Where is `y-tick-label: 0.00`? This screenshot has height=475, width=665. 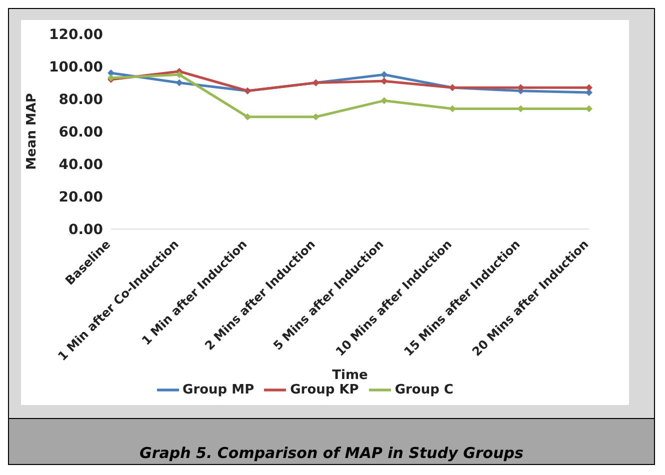
y-tick-label: 0.00 is located at coordinates (86, 230).